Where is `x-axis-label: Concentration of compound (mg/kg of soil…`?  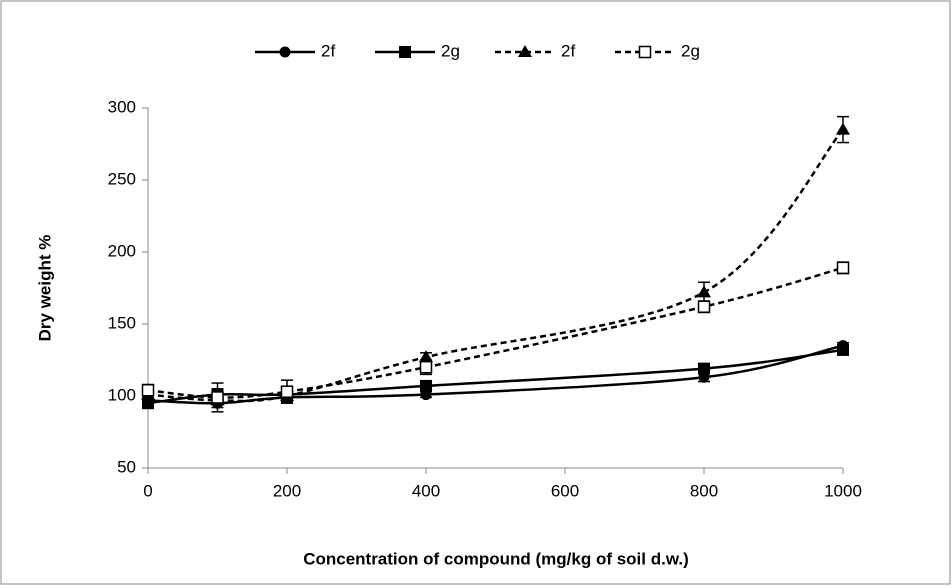
x-axis-label: Concentration of compound (mg/kg of soil… is located at coordinates (496, 558).